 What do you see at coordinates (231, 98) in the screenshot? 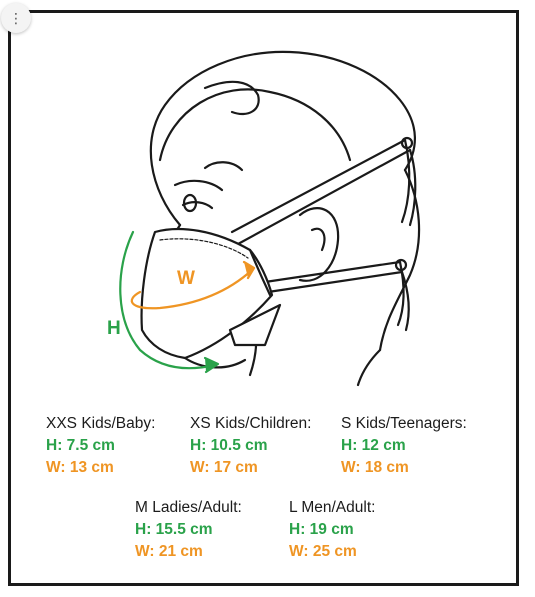
I see `hair-curl` at bounding box center [231, 98].